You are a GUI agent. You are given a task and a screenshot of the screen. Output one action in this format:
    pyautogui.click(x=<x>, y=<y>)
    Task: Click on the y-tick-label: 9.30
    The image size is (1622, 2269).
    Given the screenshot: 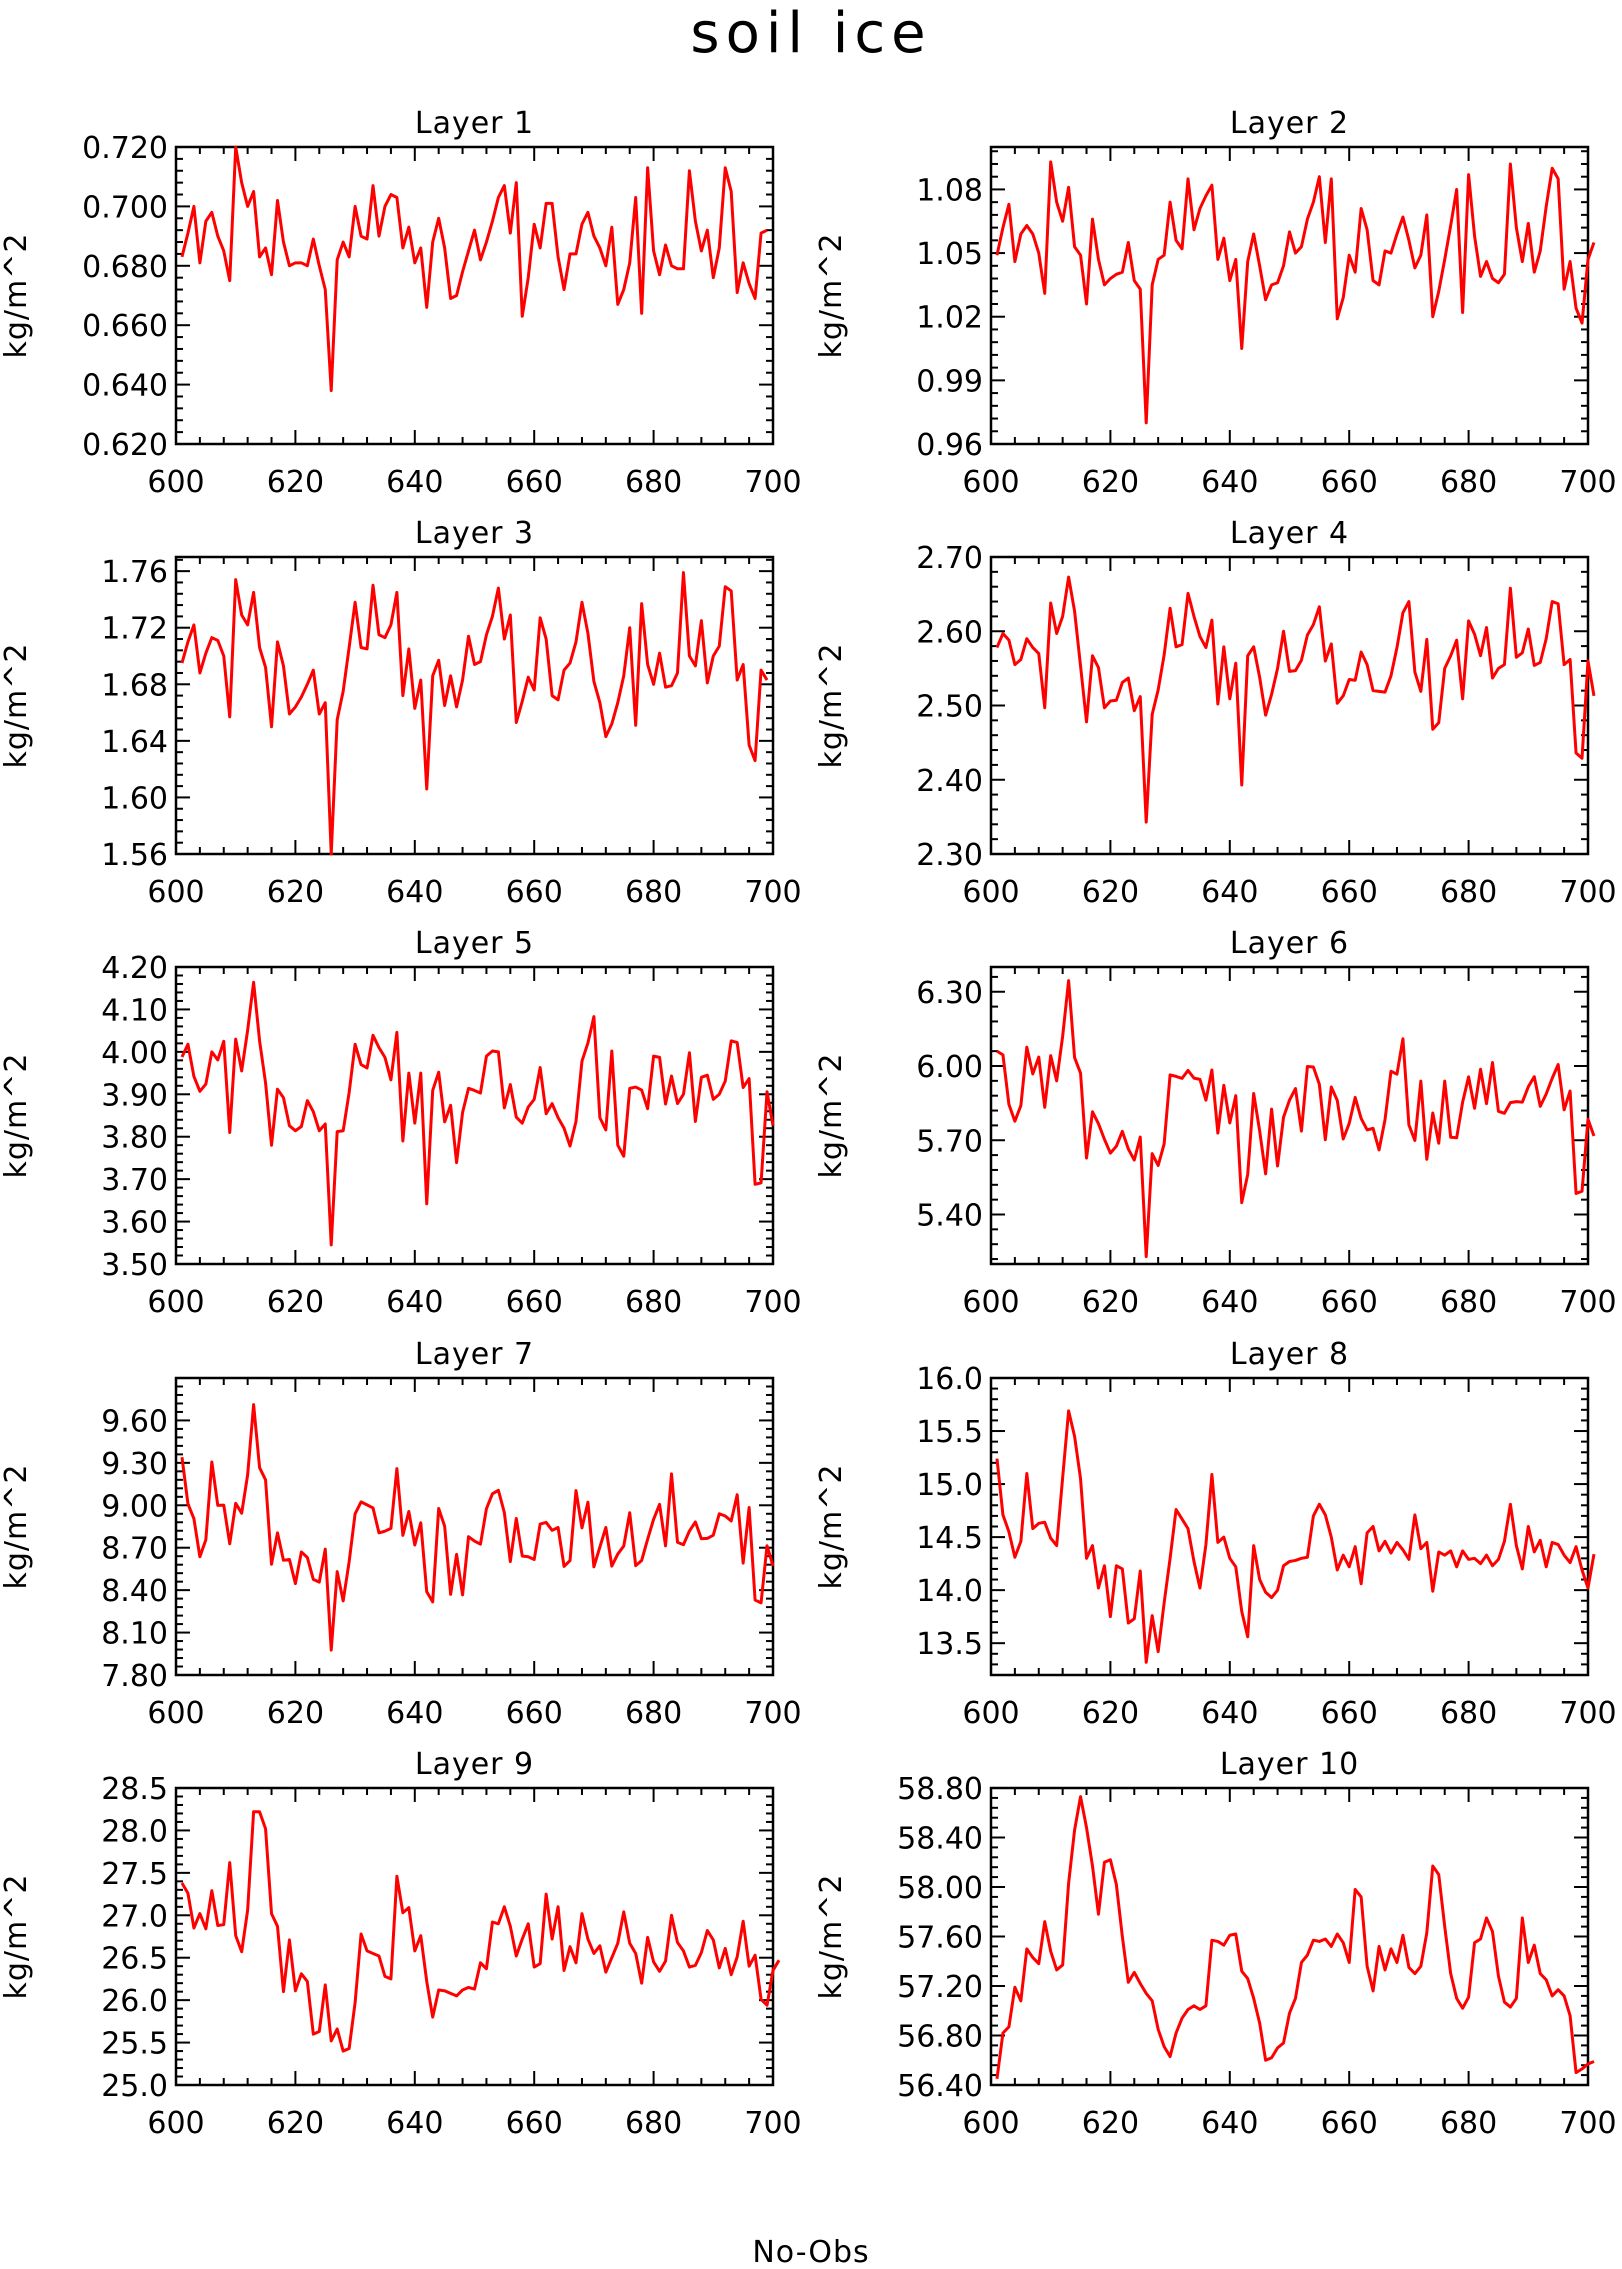 What is the action you would take?
    pyautogui.click(x=134, y=1464)
    